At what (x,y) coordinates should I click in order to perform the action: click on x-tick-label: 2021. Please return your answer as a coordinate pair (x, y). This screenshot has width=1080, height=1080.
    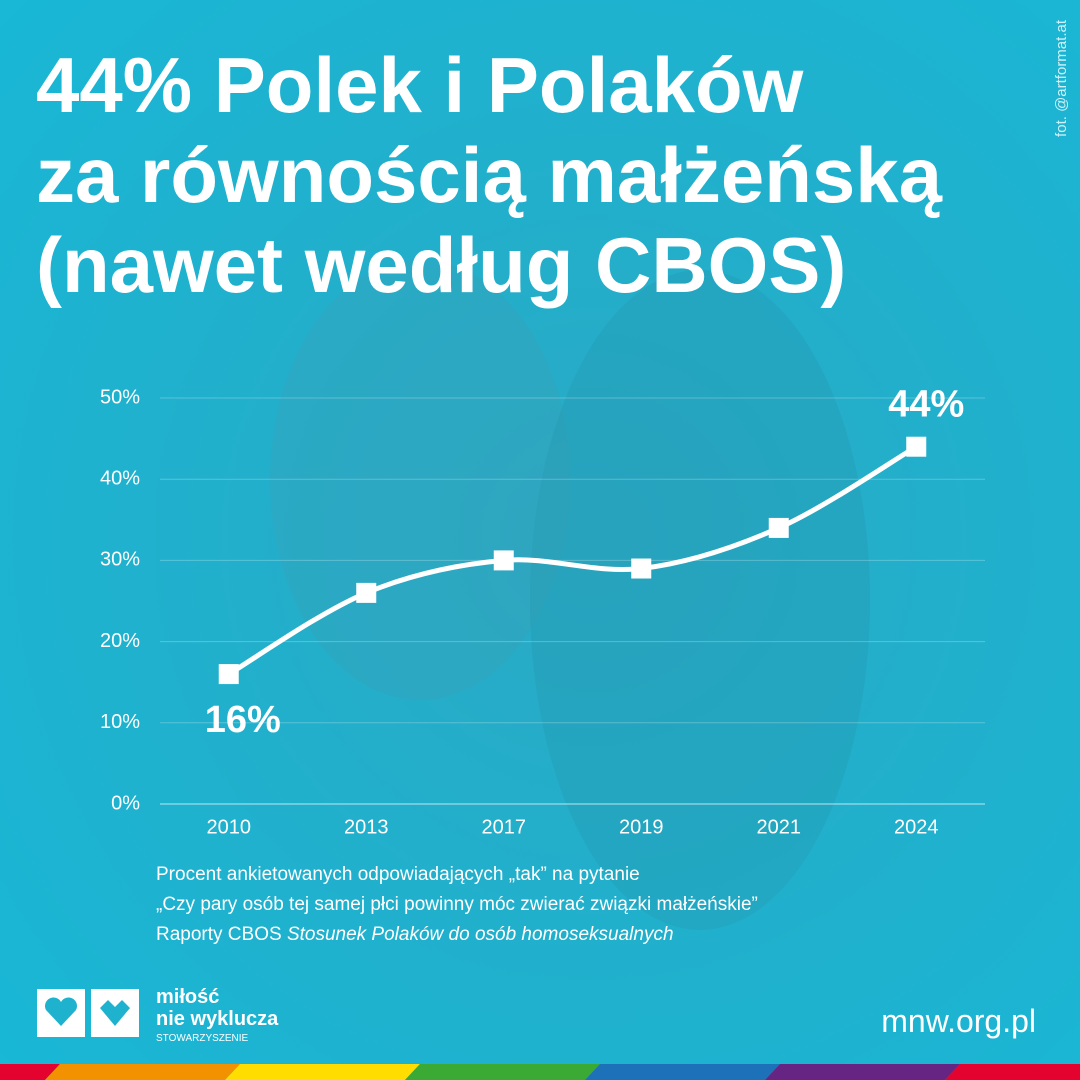
    Looking at the image, I should click on (779, 827).